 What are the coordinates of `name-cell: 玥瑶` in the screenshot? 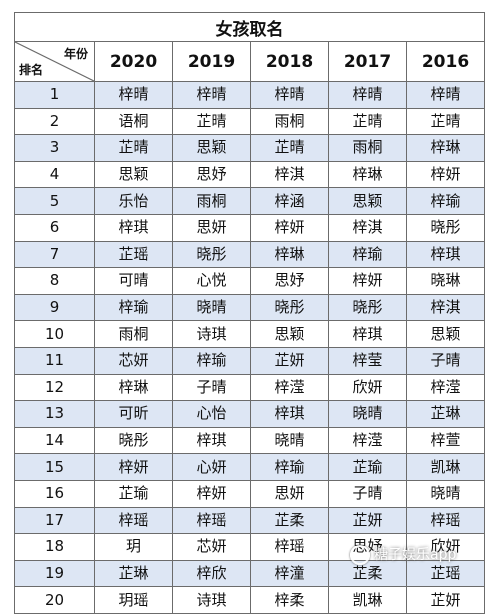 It's located at (133, 600).